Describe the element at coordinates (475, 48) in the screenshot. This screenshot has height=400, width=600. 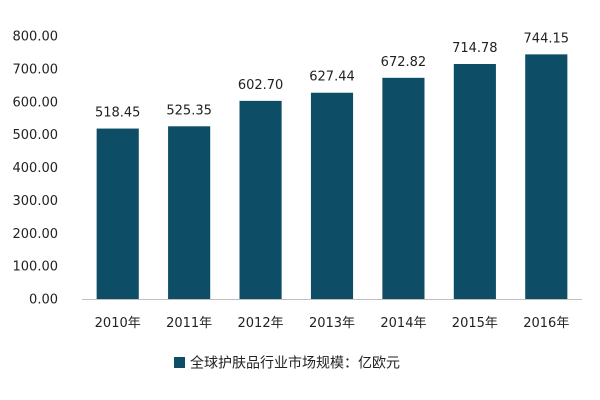
I see `bar-value-label: 714.78` at that location.